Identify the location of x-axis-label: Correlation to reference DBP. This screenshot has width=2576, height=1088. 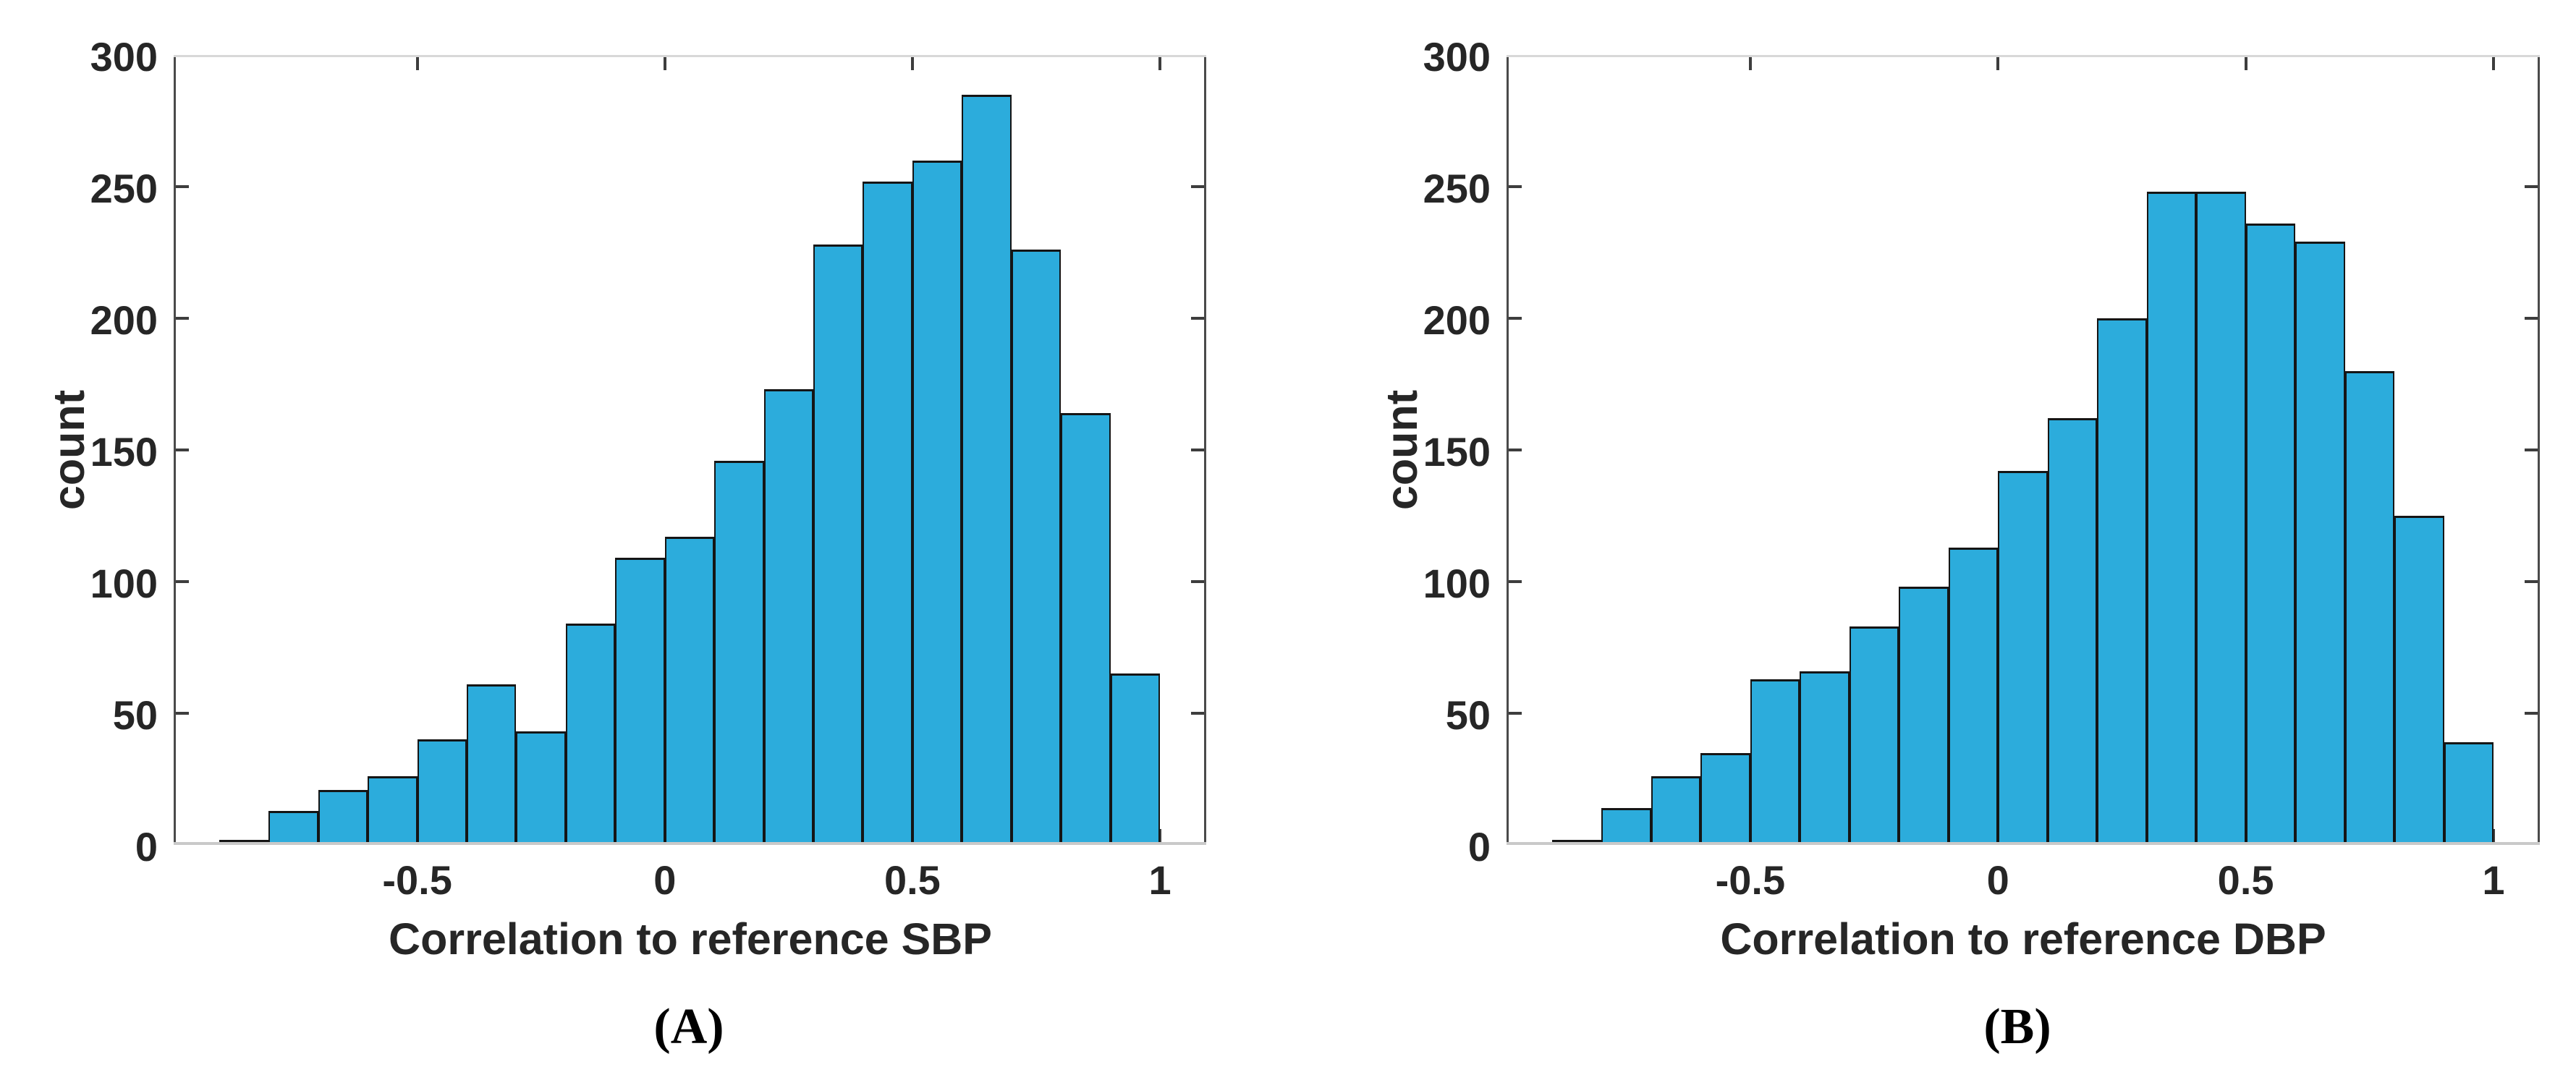
(2023, 939).